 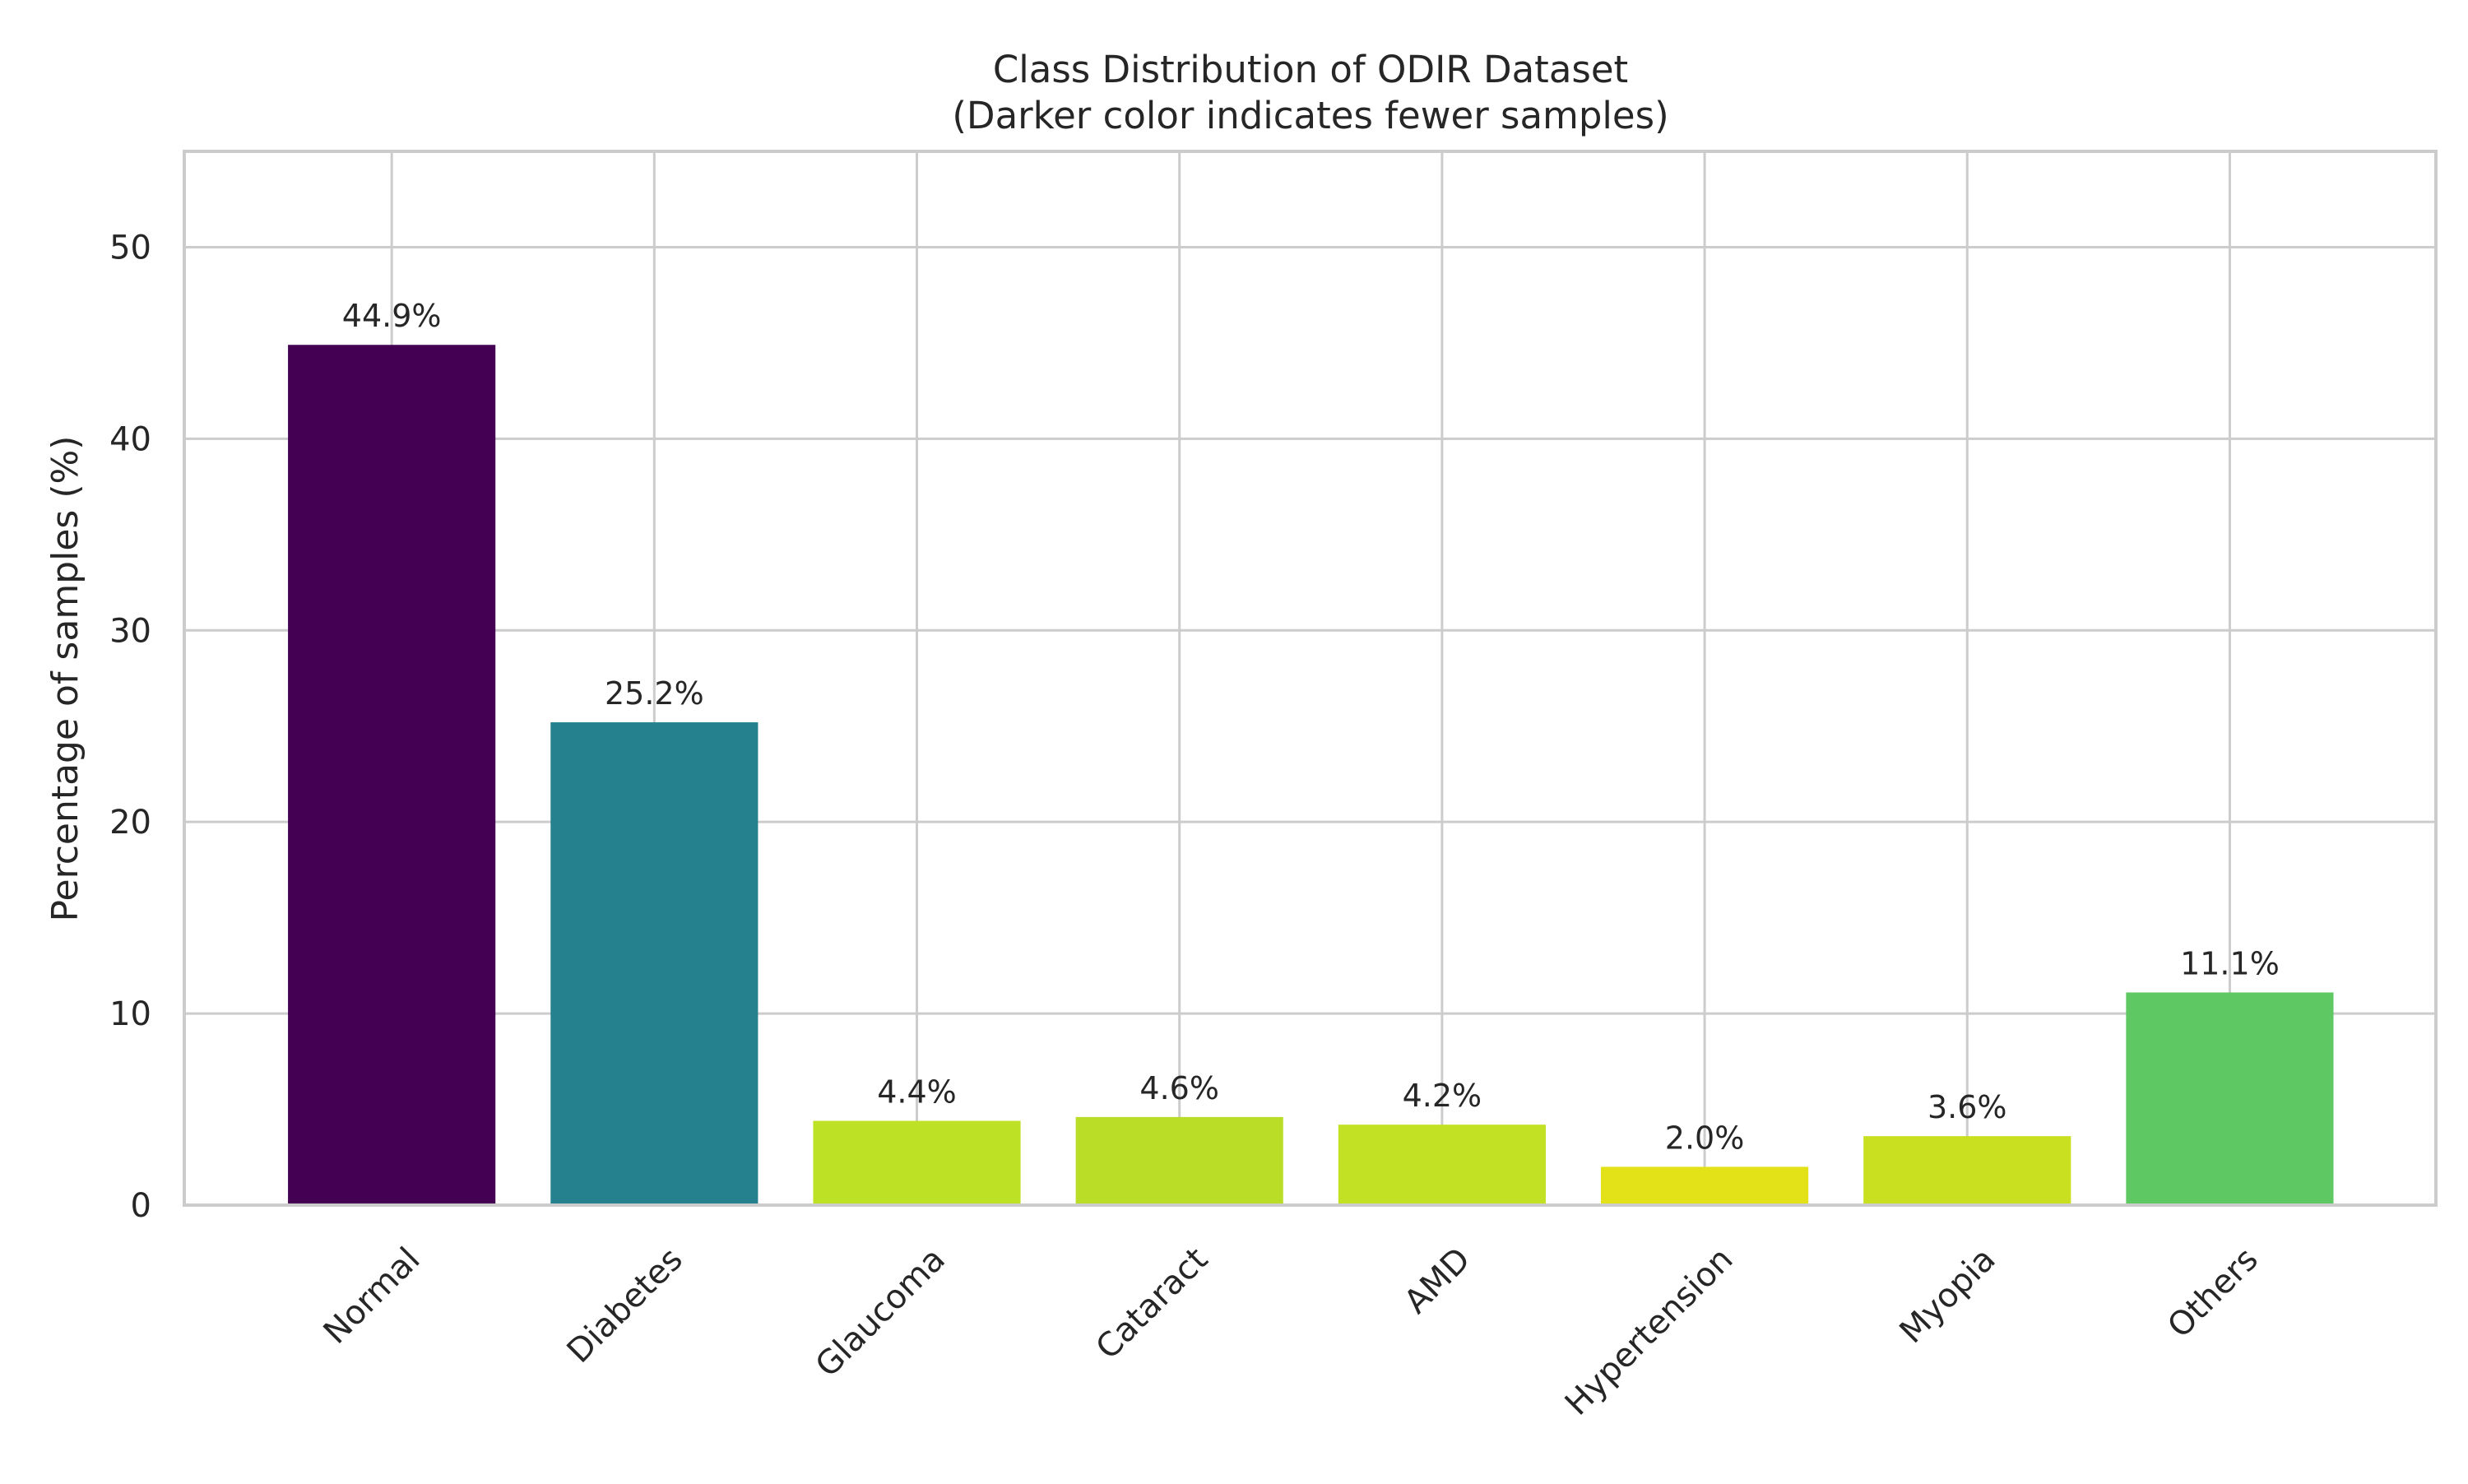 I want to click on x-tick-label: Cataract, so click(x=1151, y=1304).